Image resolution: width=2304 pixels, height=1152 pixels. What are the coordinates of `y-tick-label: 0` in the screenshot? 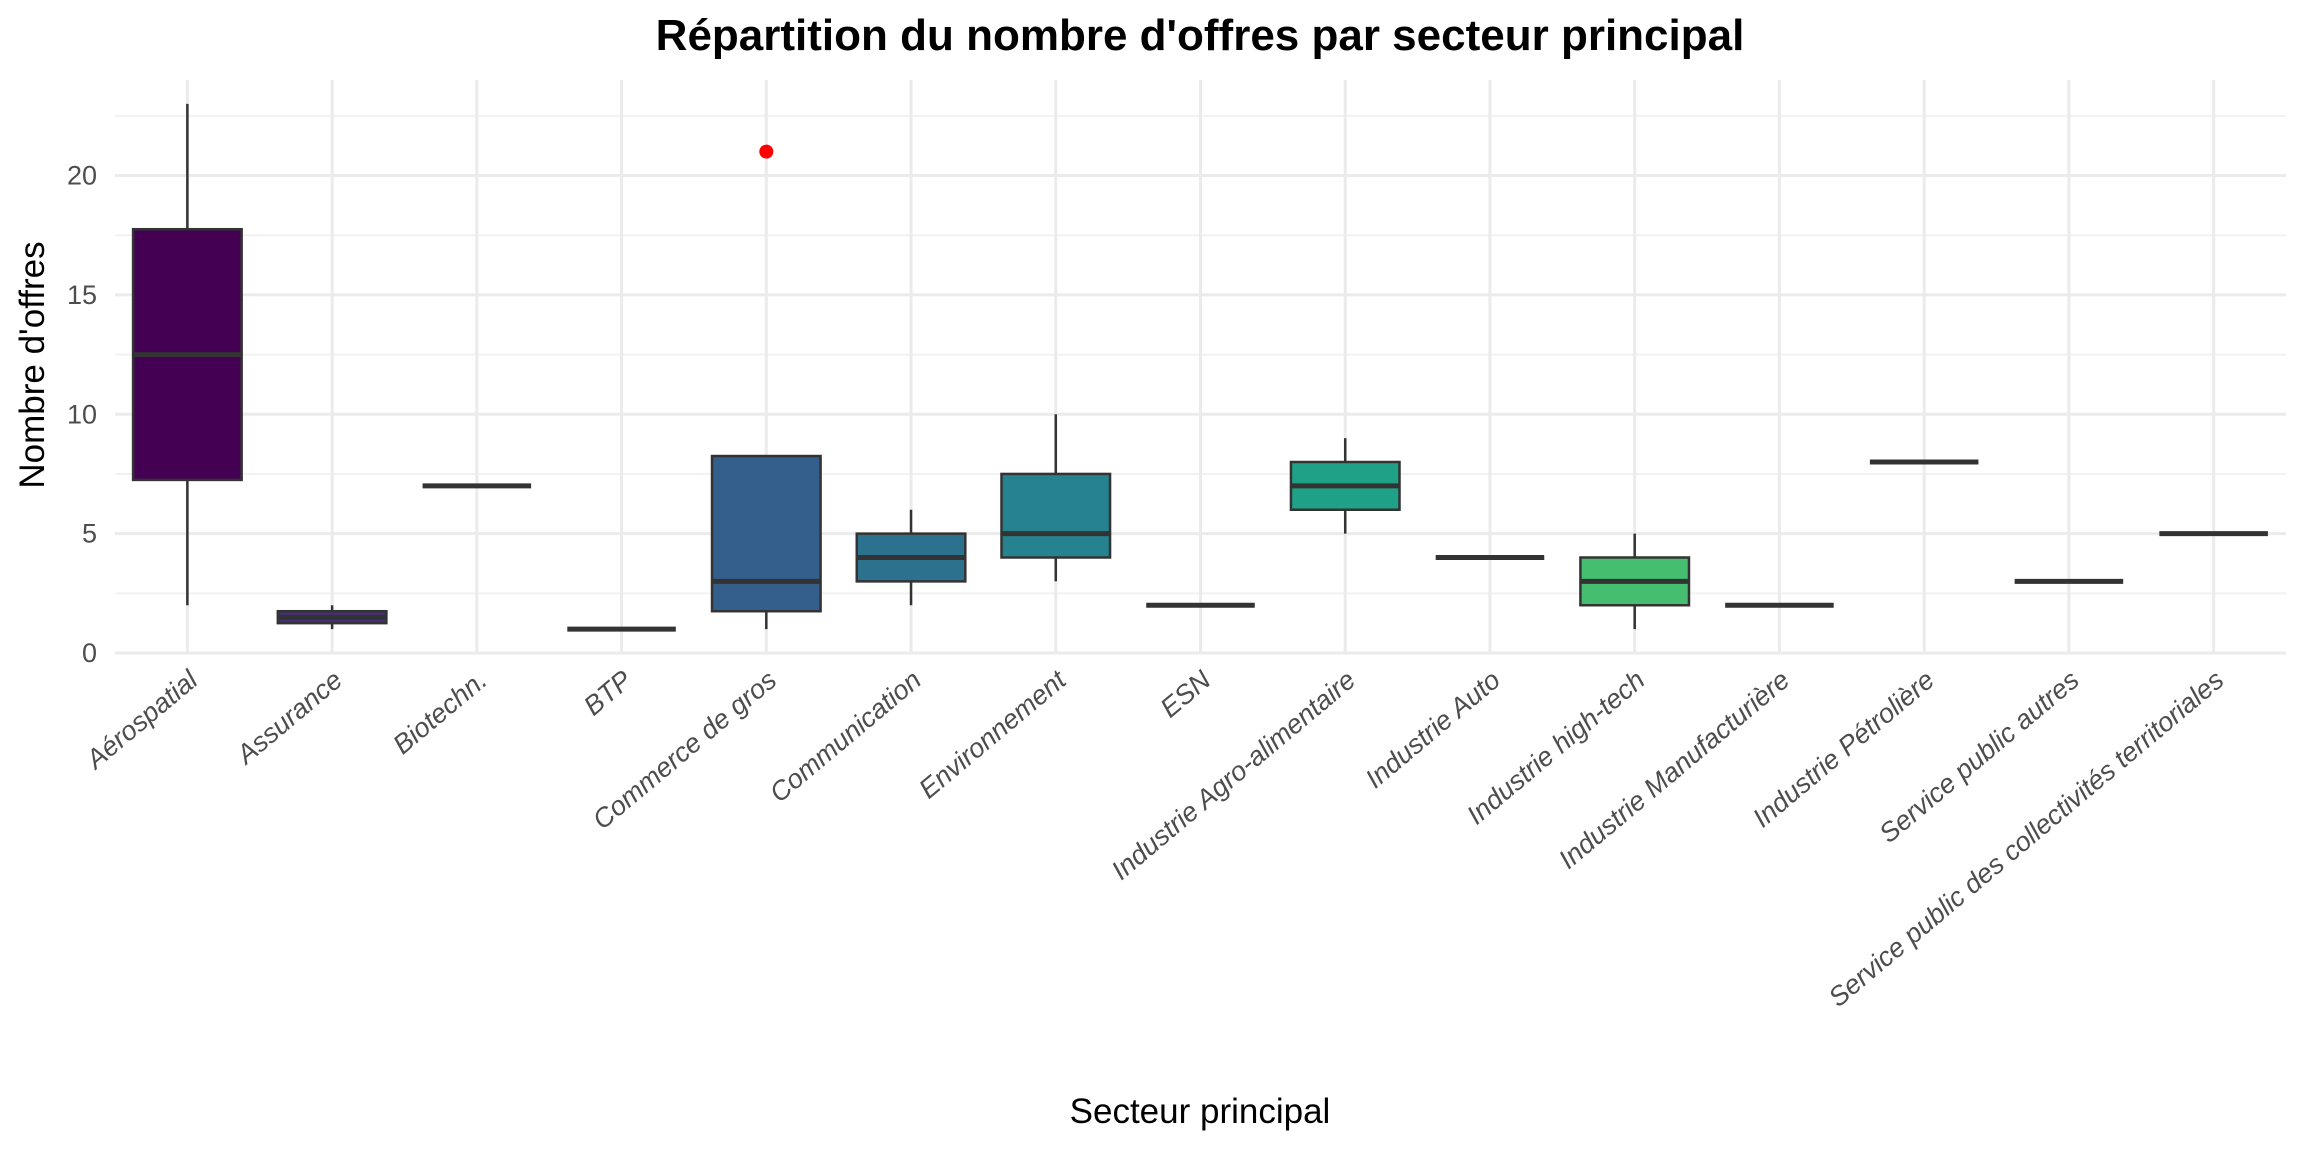 It's located at (89, 653).